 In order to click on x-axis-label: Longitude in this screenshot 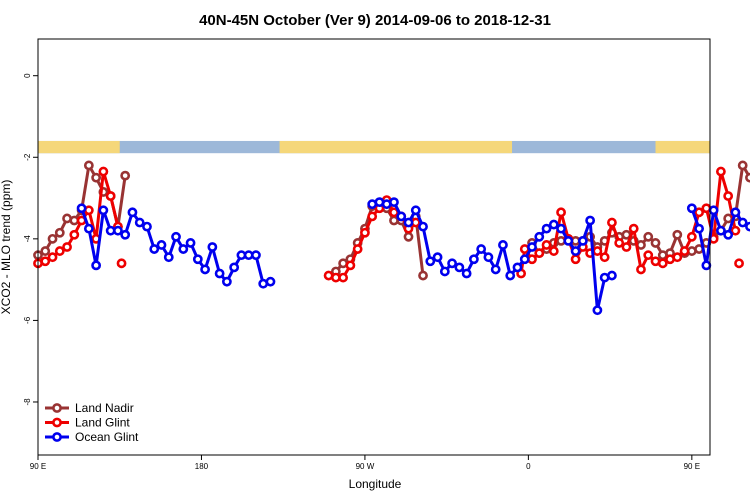, I will do `click(375, 484)`.